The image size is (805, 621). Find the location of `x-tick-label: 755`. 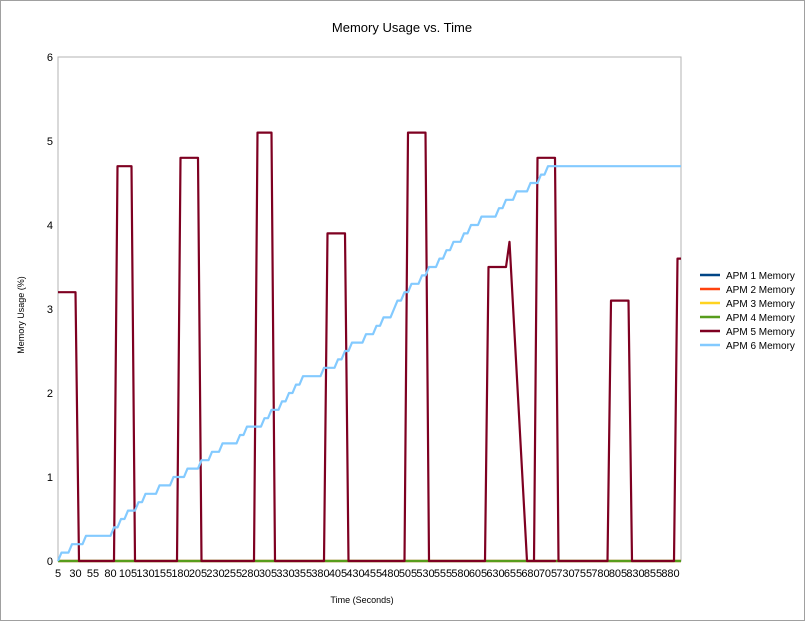

x-tick-label: 755 is located at coordinates (583, 574).